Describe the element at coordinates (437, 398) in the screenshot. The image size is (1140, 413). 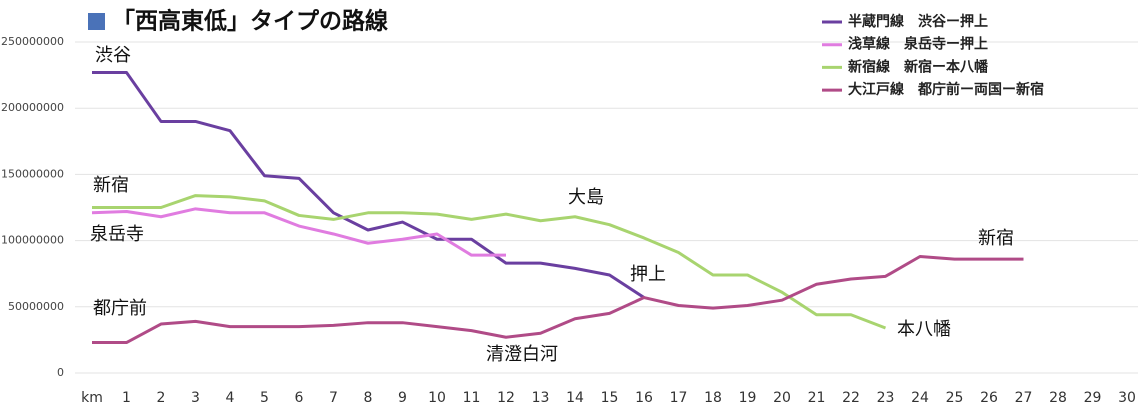
I see `x-tick-label: 10` at that location.